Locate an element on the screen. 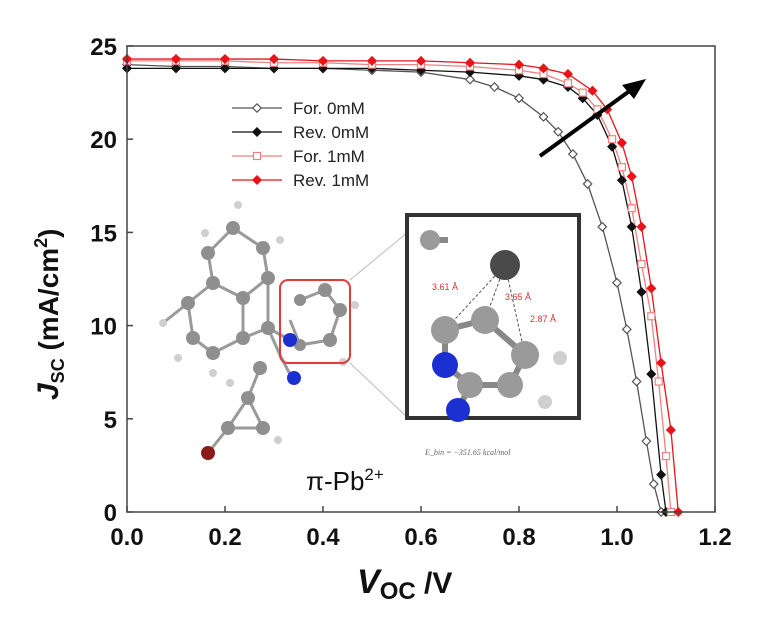 This screenshot has width=764, height=617. y-tick-label-4: 20 is located at coordinates (103, 140).